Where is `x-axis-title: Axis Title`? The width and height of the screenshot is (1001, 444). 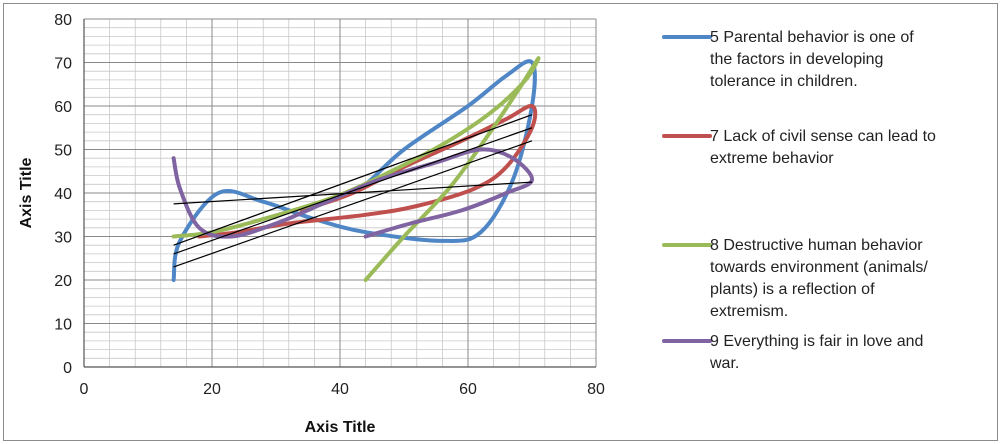
x-axis-title: Axis Title is located at coordinates (340, 427).